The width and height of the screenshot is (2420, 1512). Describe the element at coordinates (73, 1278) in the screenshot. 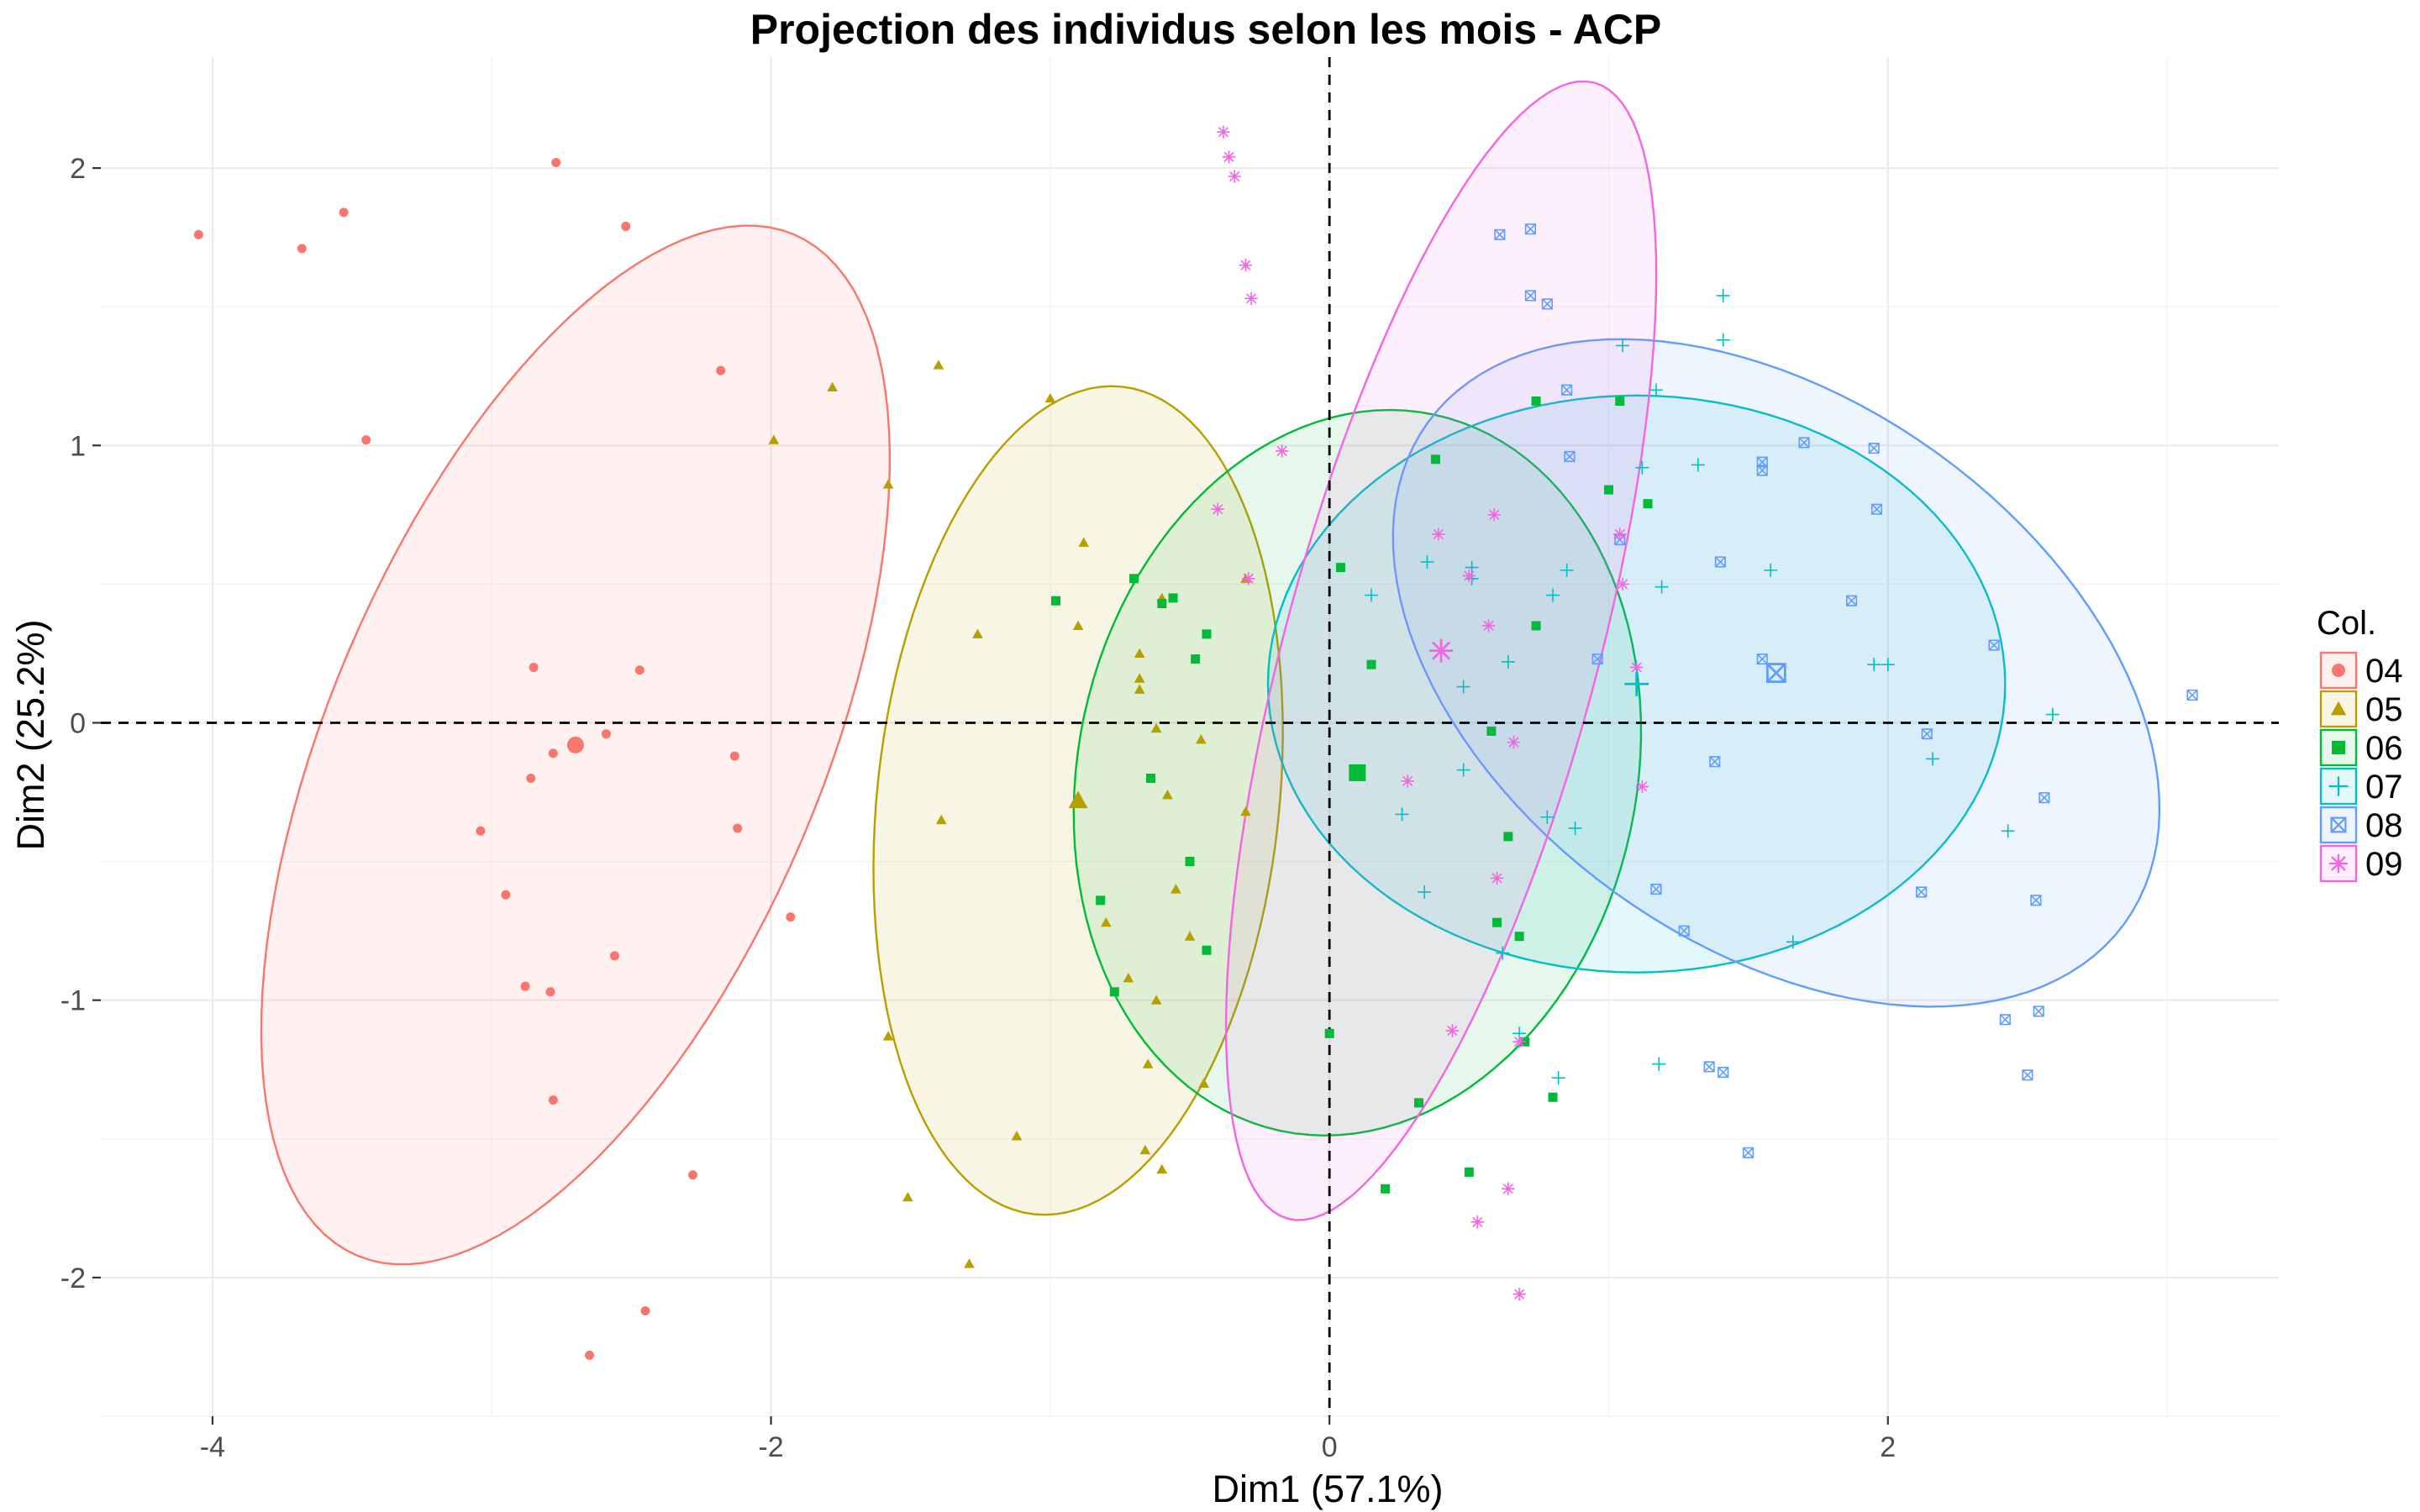

I see `y-tick-label: -2` at that location.